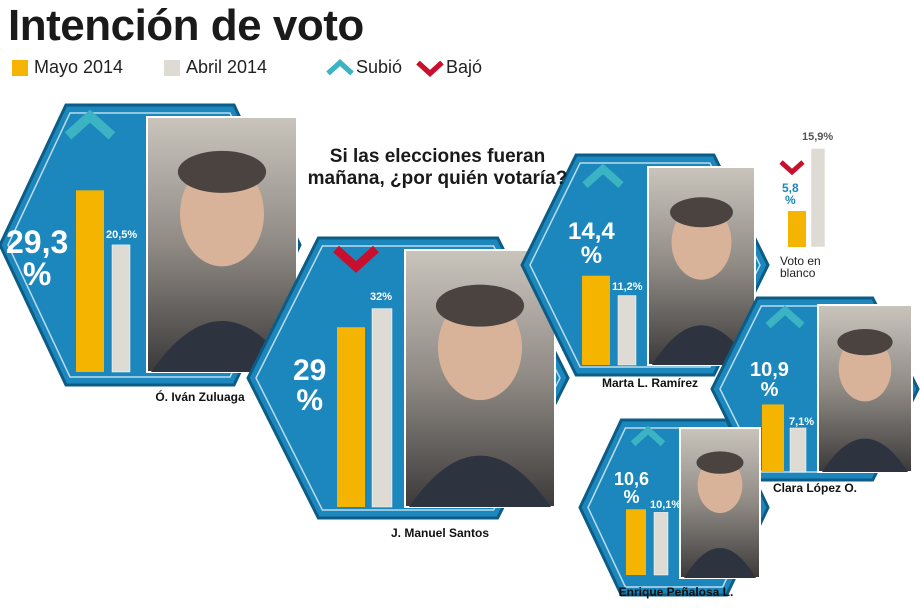  Describe the element at coordinates (310, 385) in the screenshot. I see `value-label: 29 %` at that location.